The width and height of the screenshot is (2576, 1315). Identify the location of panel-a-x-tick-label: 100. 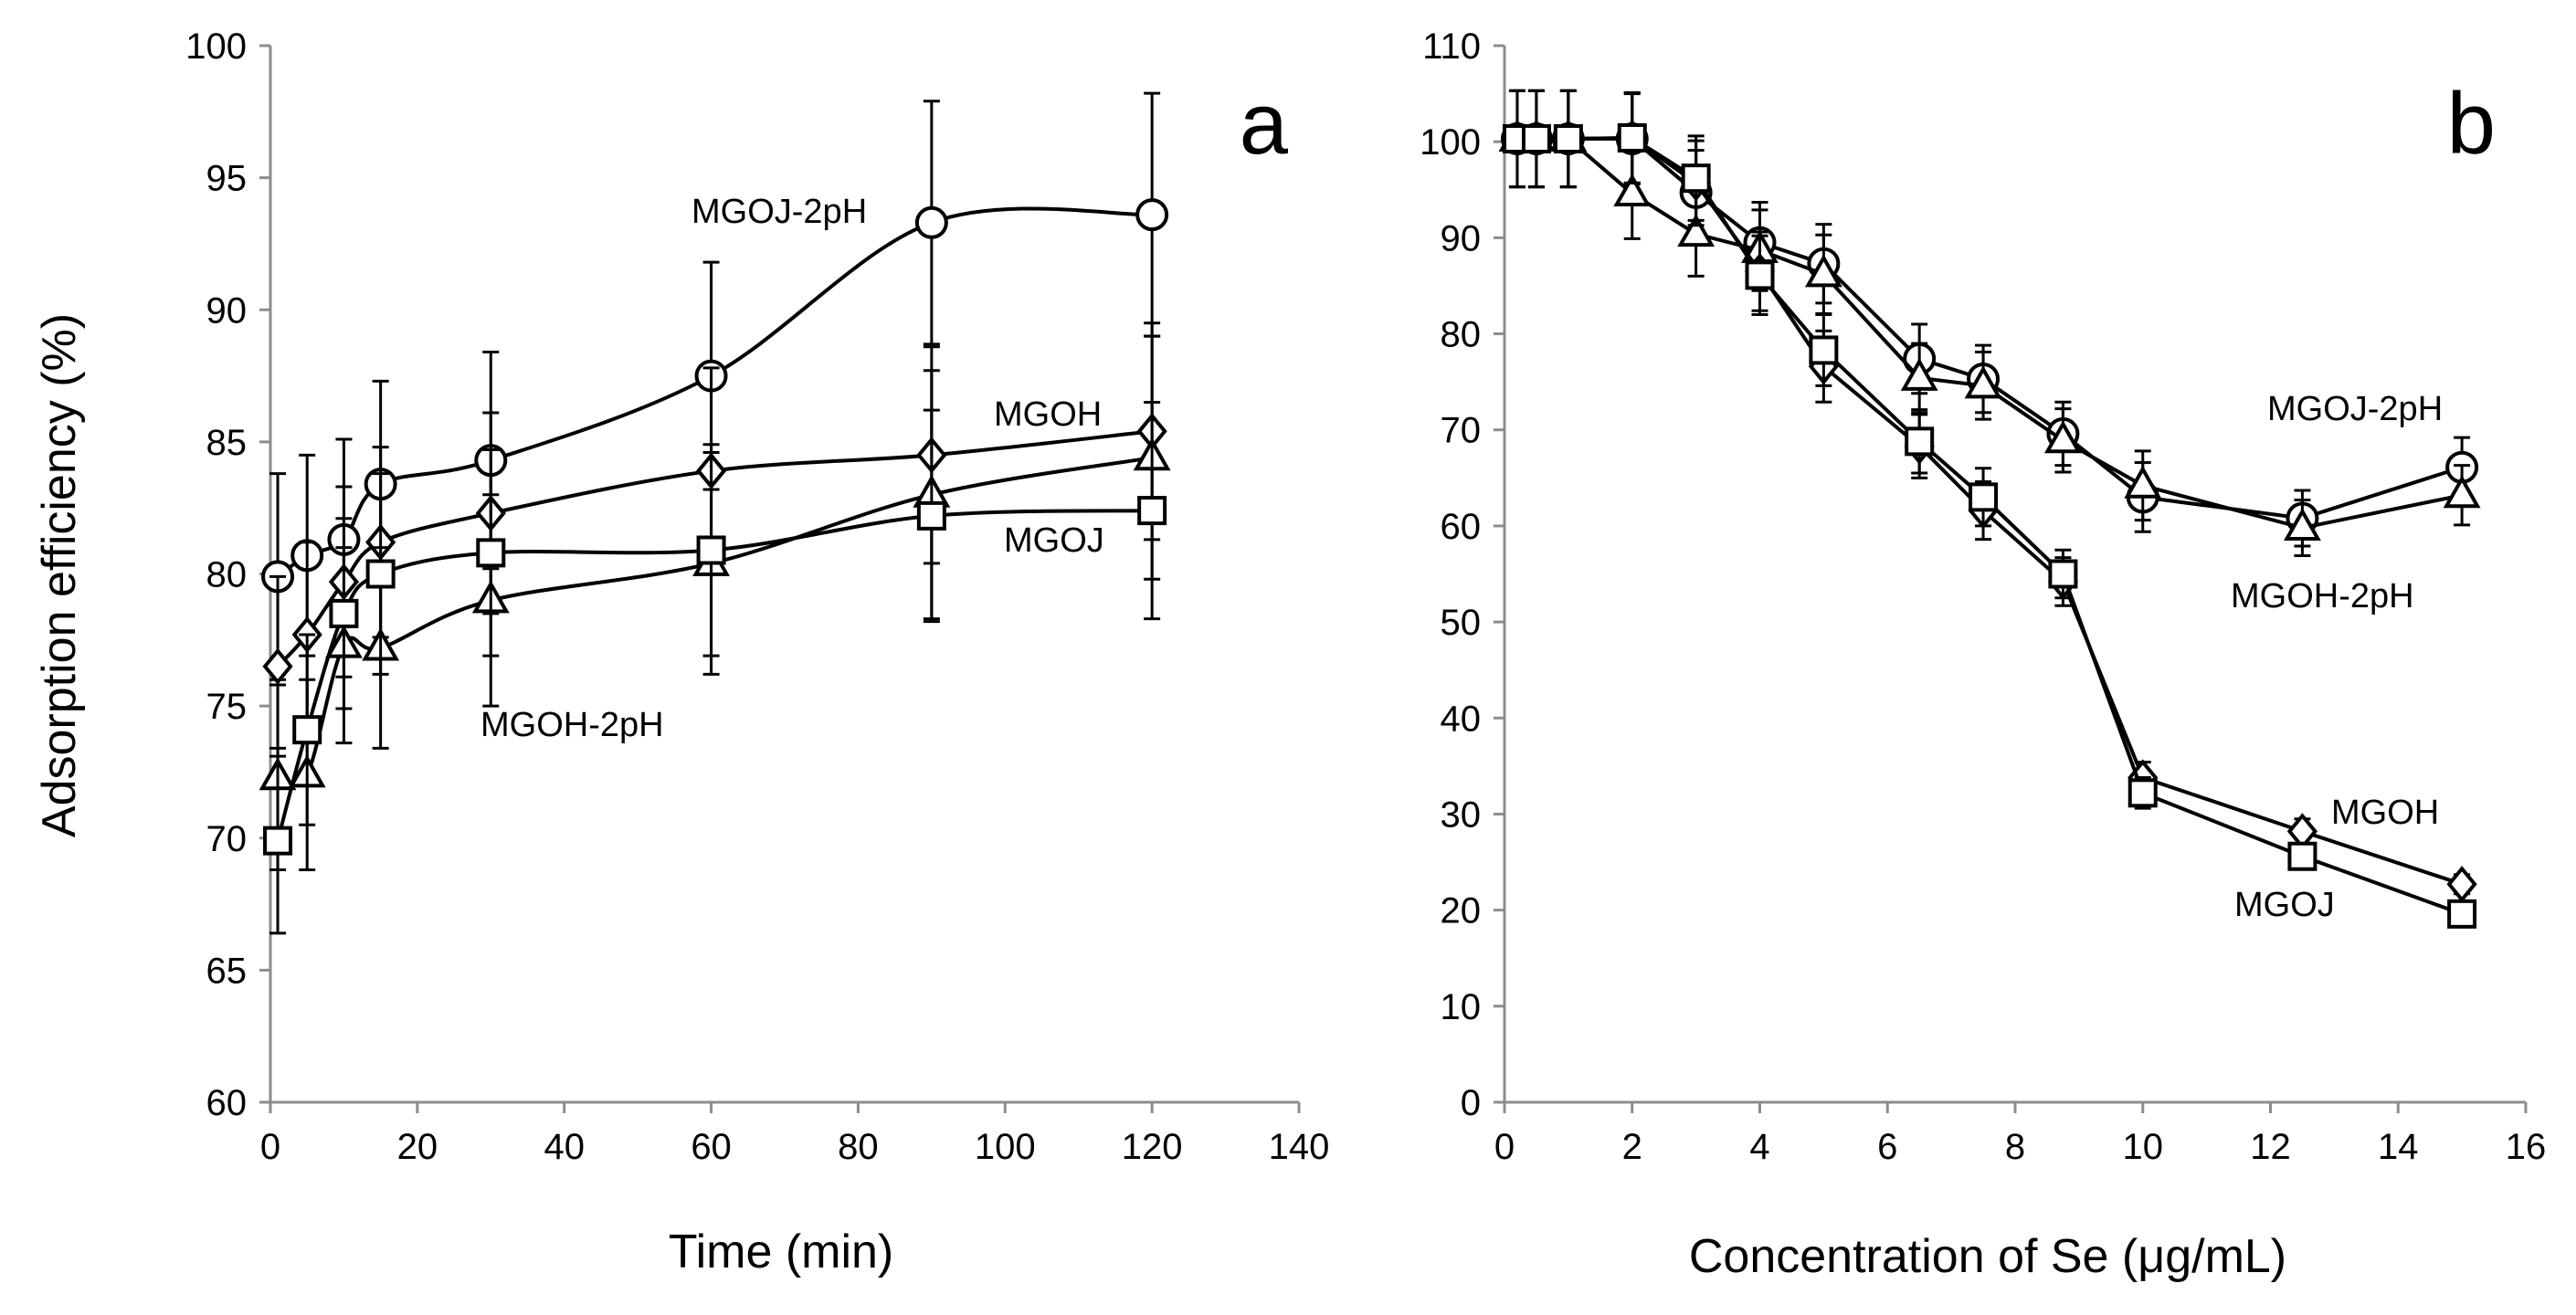
(1006, 1147).